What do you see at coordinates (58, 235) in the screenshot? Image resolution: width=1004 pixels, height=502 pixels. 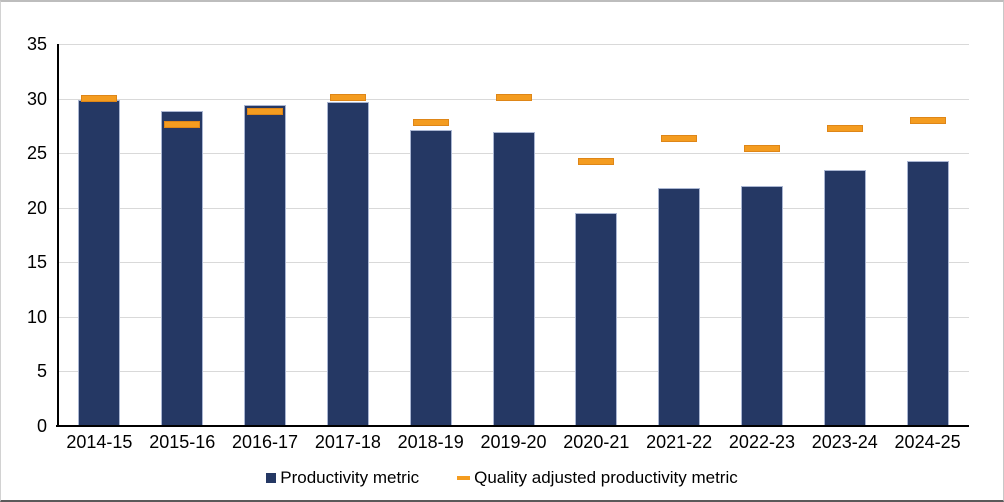 I see `y-axis-line` at bounding box center [58, 235].